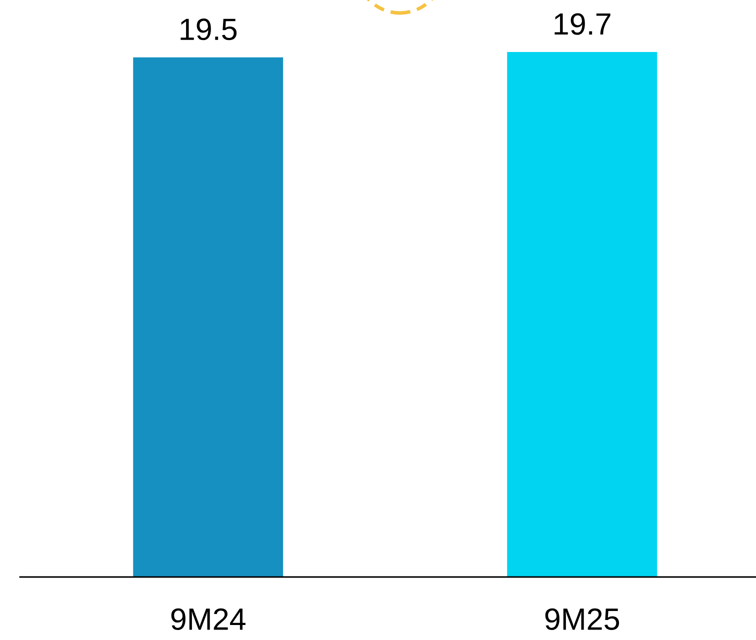 This screenshot has height=640, width=756. I want to click on data-label: 19.5, so click(208, 29).